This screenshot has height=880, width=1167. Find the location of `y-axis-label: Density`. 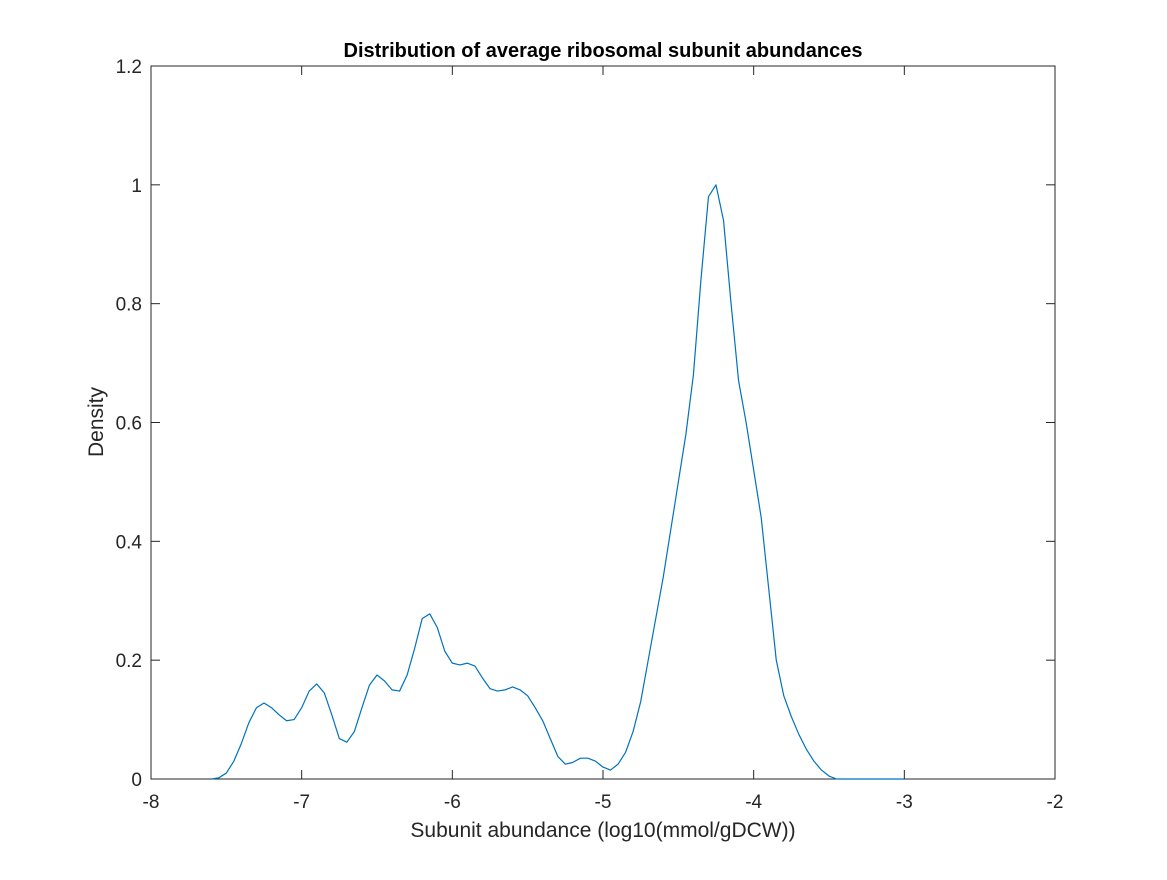

y-axis-label: Density is located at coordinates (96, 421).